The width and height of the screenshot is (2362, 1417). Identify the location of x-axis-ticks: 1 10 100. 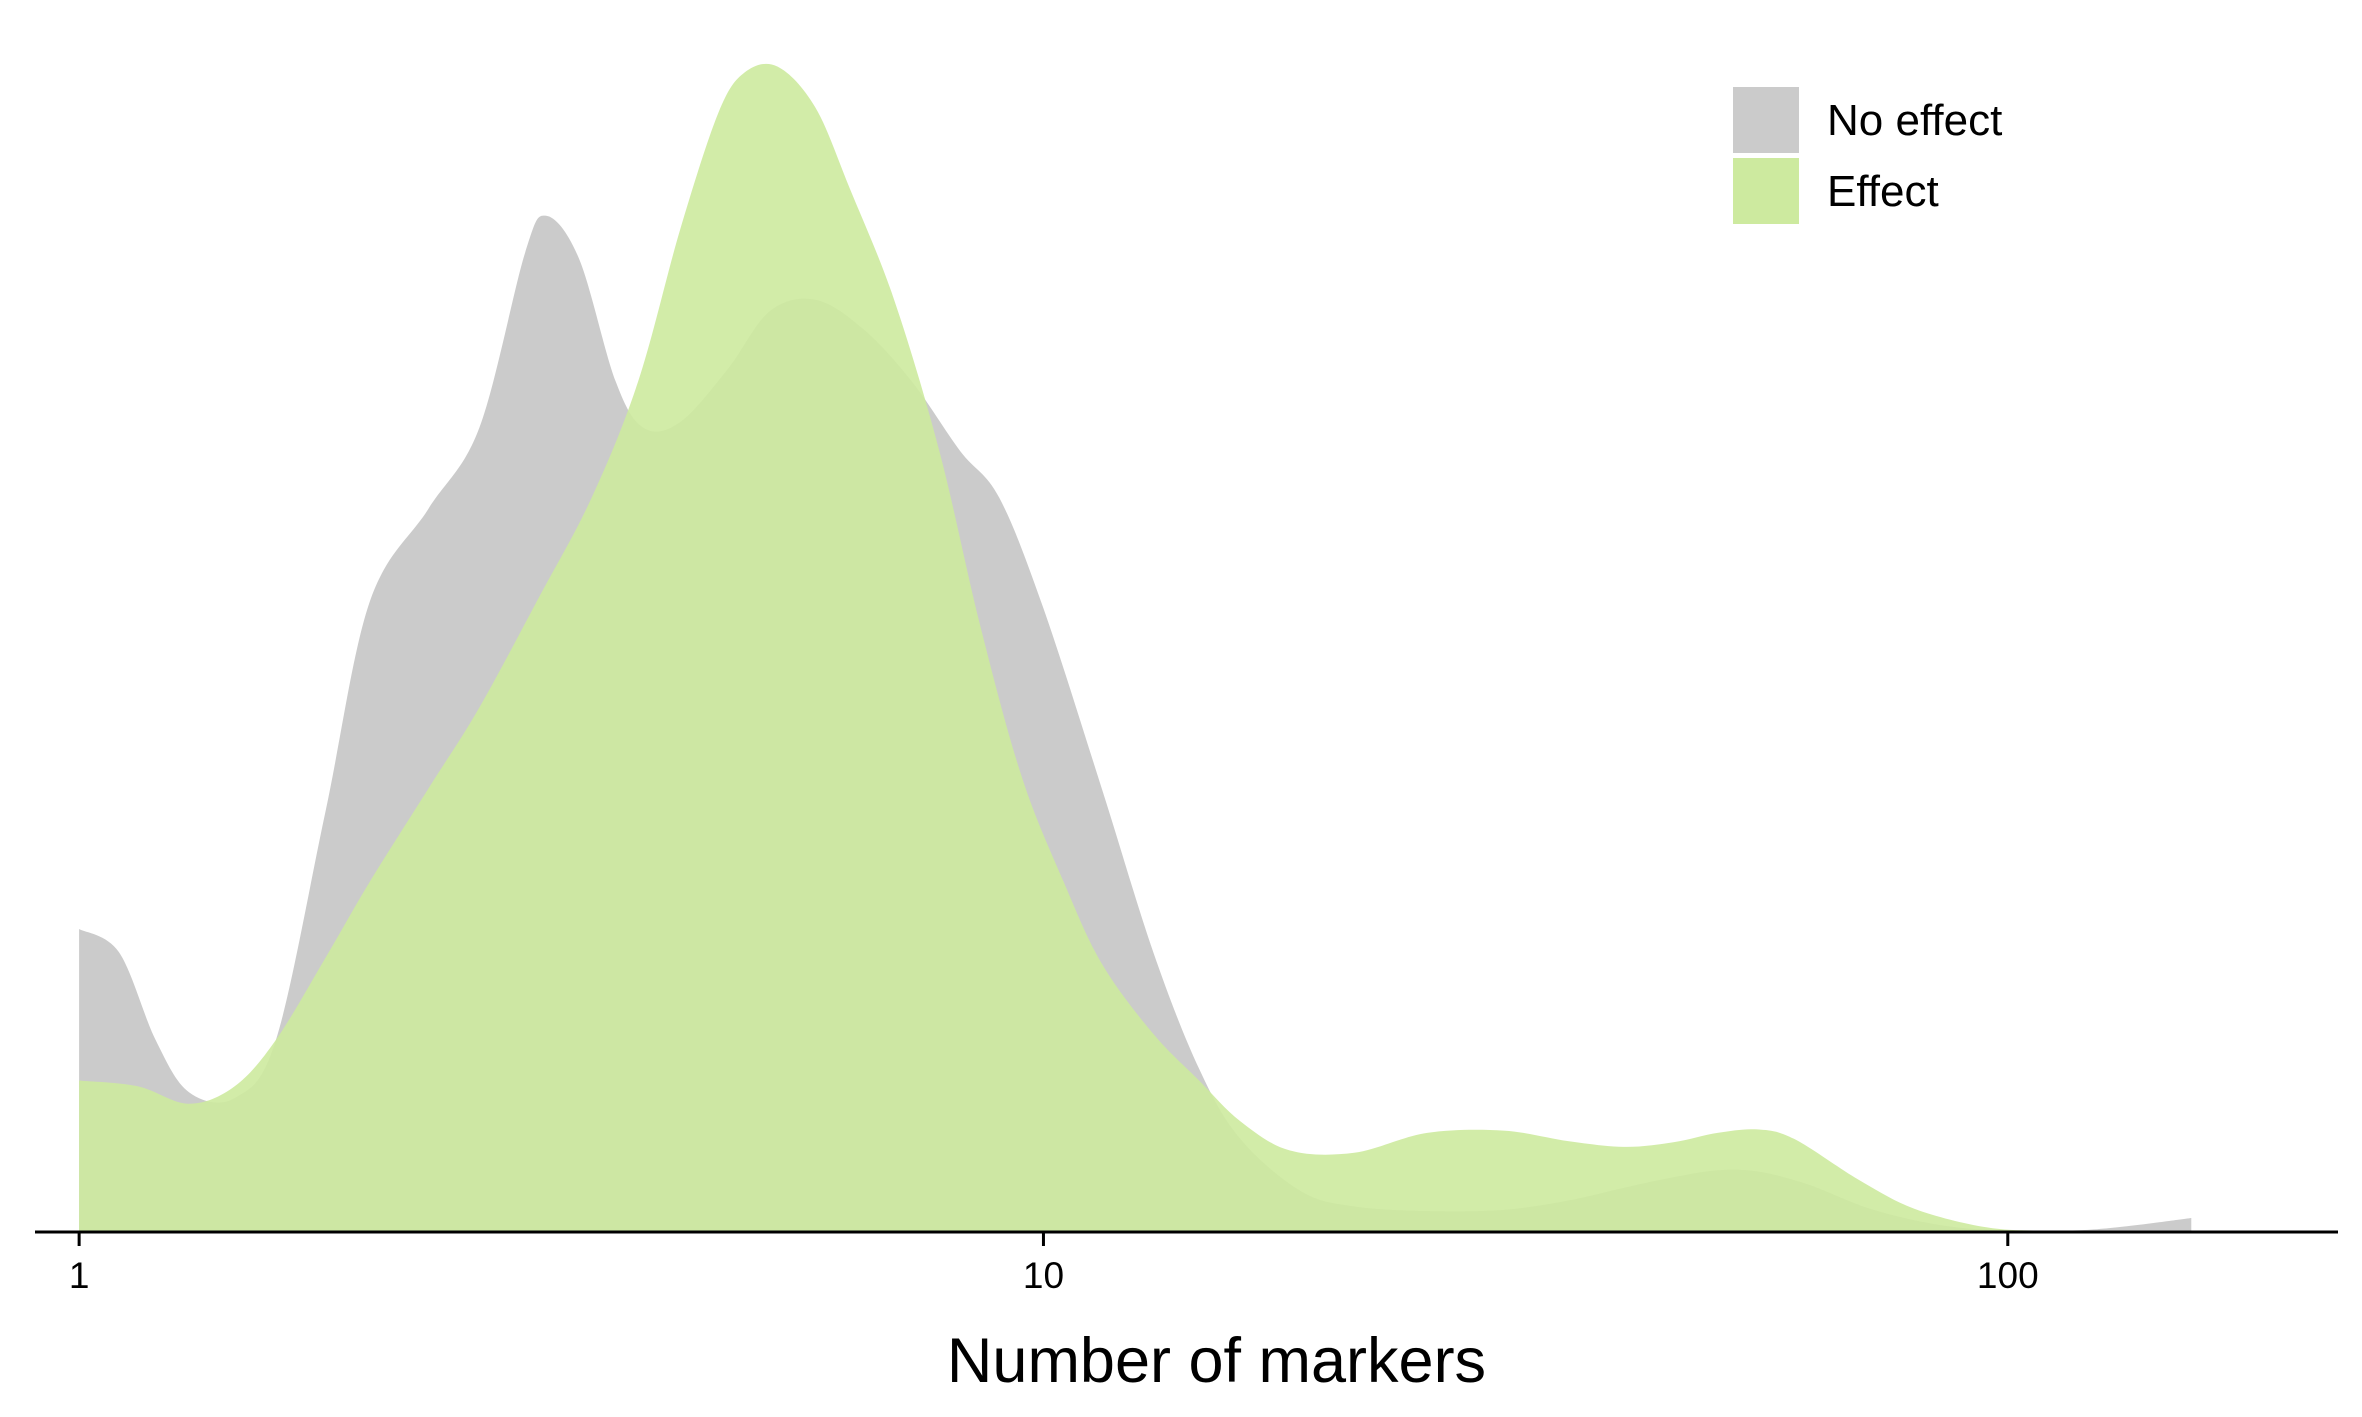
(1054, 1264).